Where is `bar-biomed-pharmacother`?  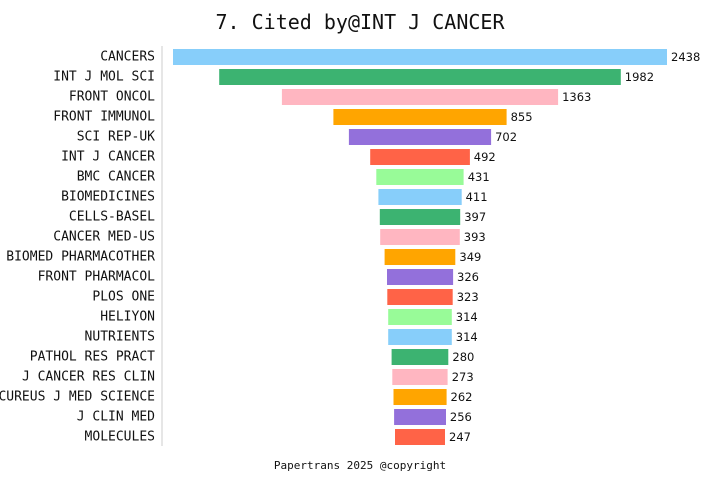 bar-biomed-pharmacother is located at coordinates (420, 257).